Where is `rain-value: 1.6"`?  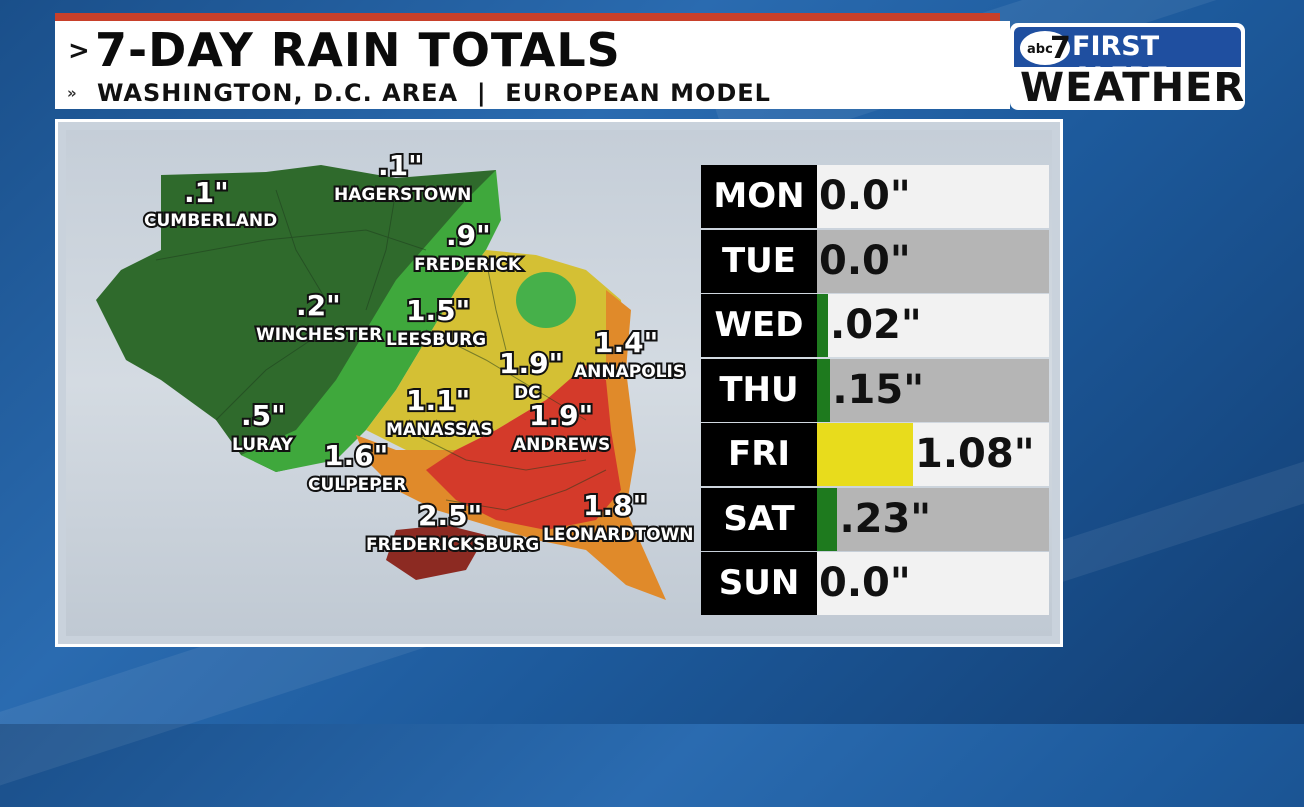 rain-value: 1.6" is located at coordinates (356, 455).